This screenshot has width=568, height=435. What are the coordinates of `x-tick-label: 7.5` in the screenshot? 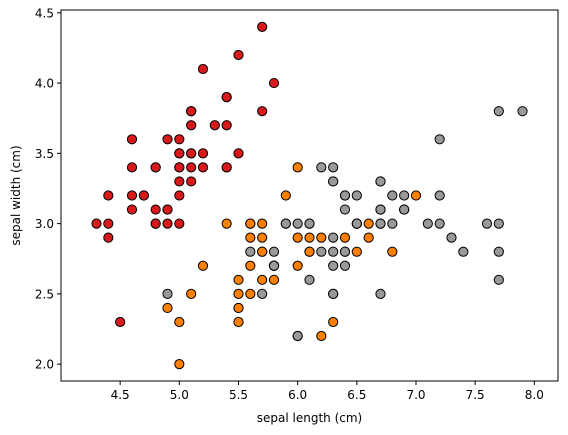 It's located at (475, 395).